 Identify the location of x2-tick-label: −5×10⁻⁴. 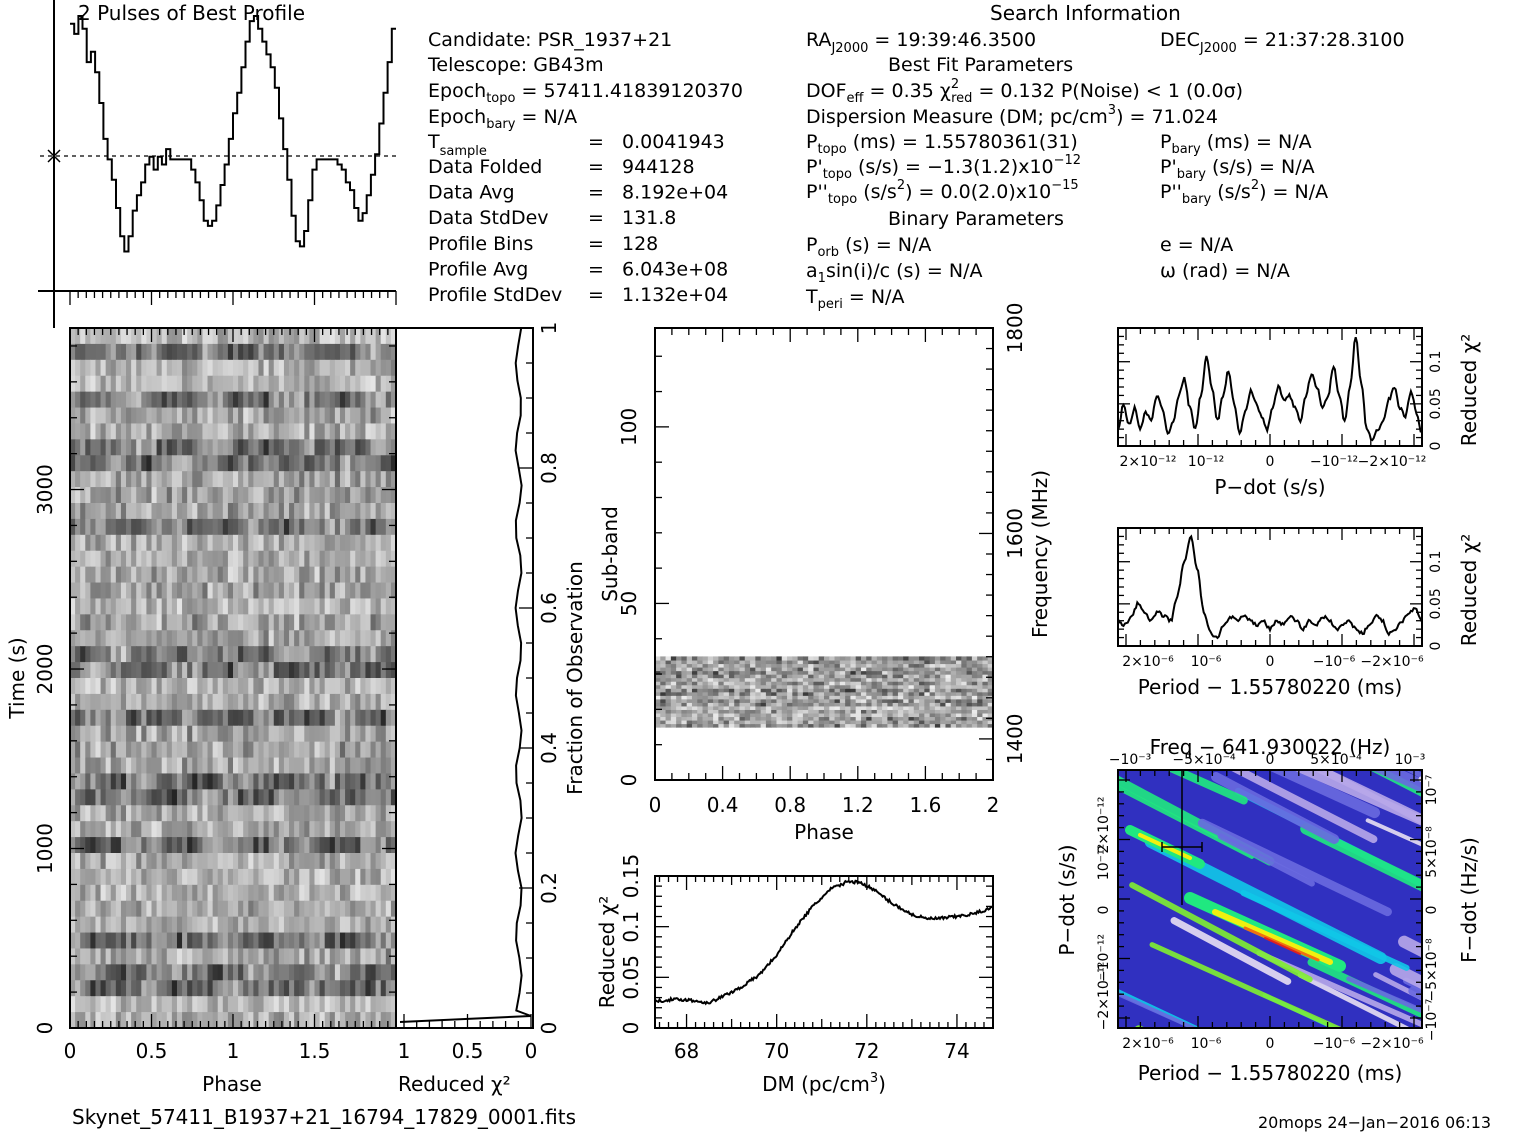
(1204, 760).